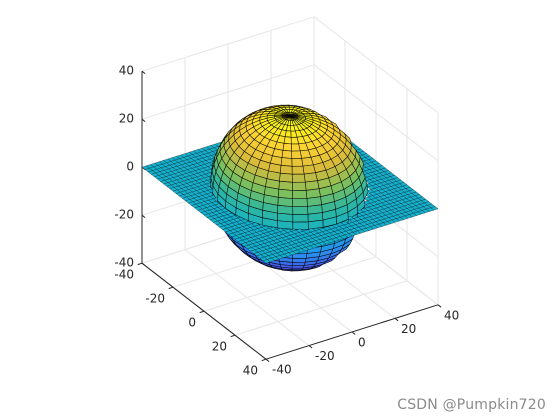 This screenshot has height=420, width=560. What do you see at coordinates (124, 215) in the screenshot?
I see `z-tick-label: -20` at bounding box center [124, 215].